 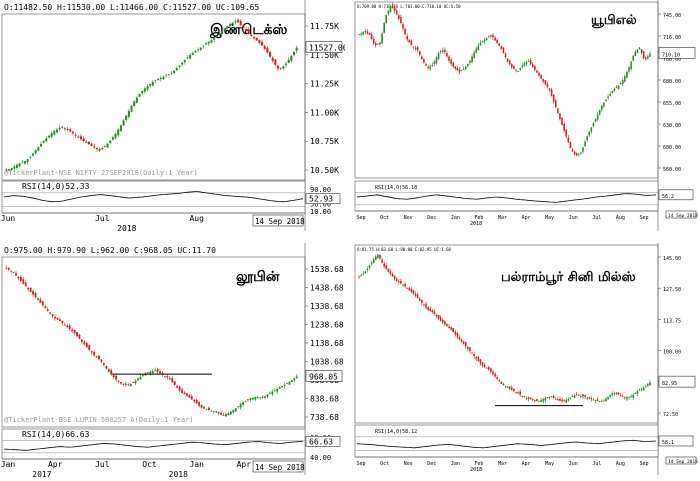 I want to click on last-price-label: 968.05, so click(x=323, y=376).